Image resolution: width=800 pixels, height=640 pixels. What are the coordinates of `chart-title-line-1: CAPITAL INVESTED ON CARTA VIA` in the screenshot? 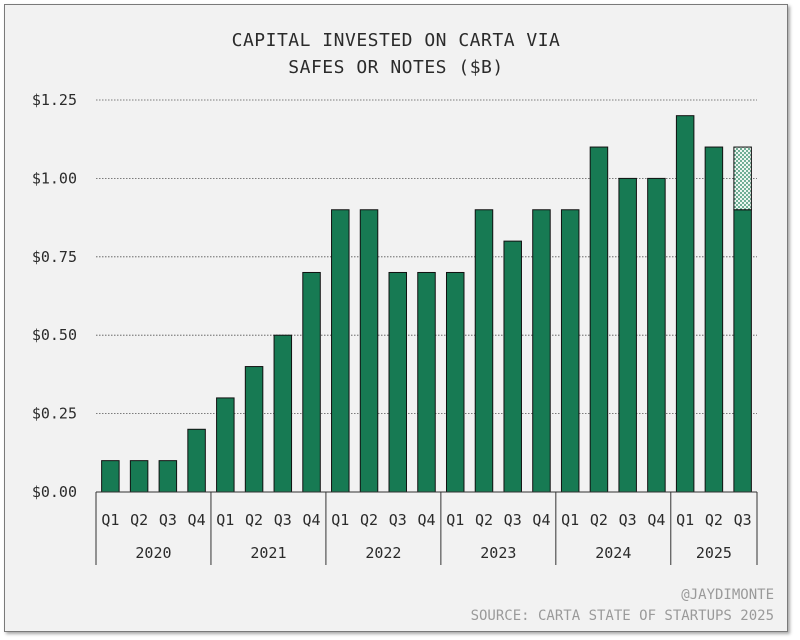 It's located at (396, 40).